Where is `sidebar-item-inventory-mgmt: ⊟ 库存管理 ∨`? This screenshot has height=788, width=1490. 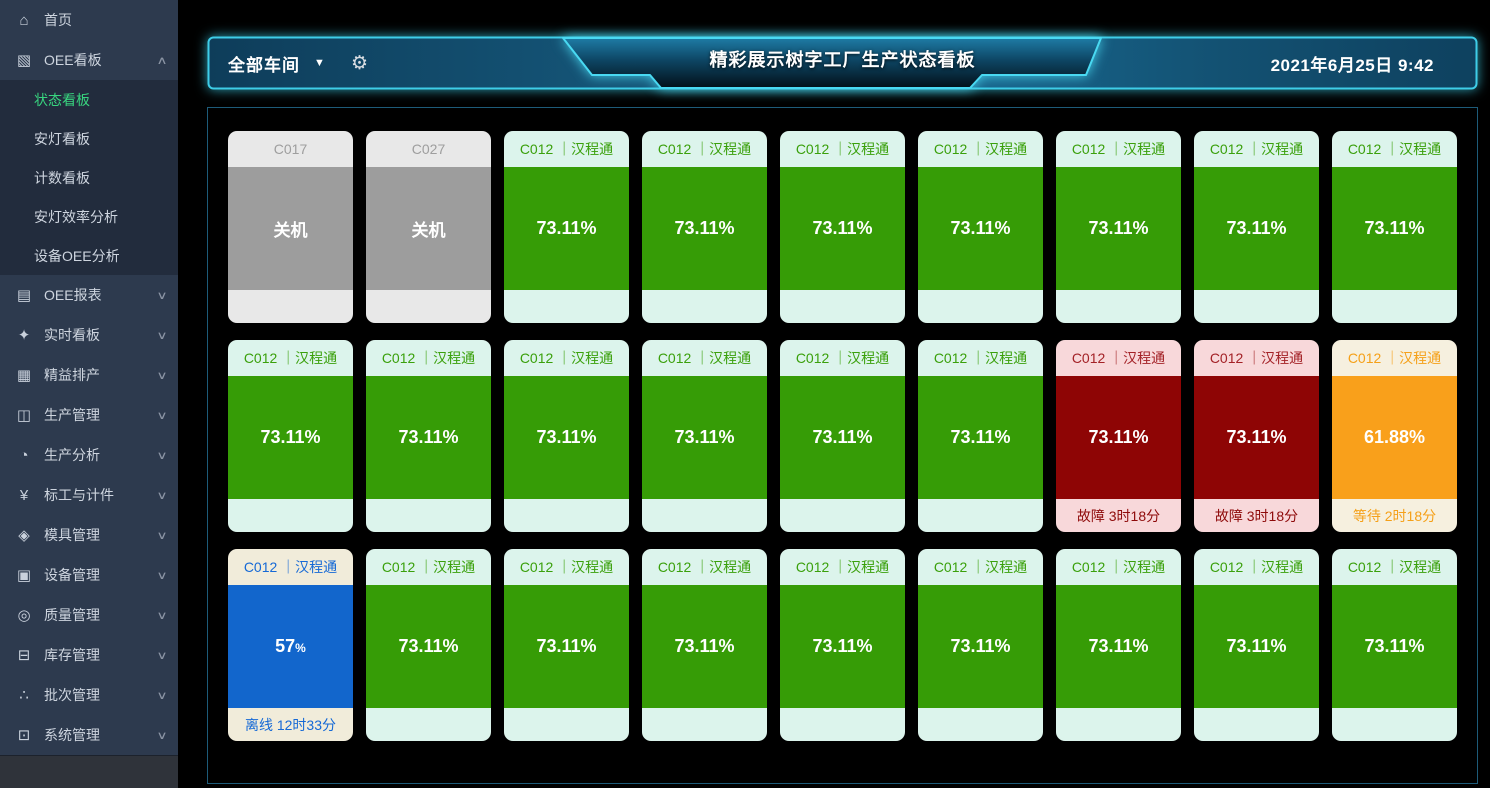
sidebar-item-inventory-mgmt: ⊟ 库存管理 ∨ is located at coordinates (89, 655).